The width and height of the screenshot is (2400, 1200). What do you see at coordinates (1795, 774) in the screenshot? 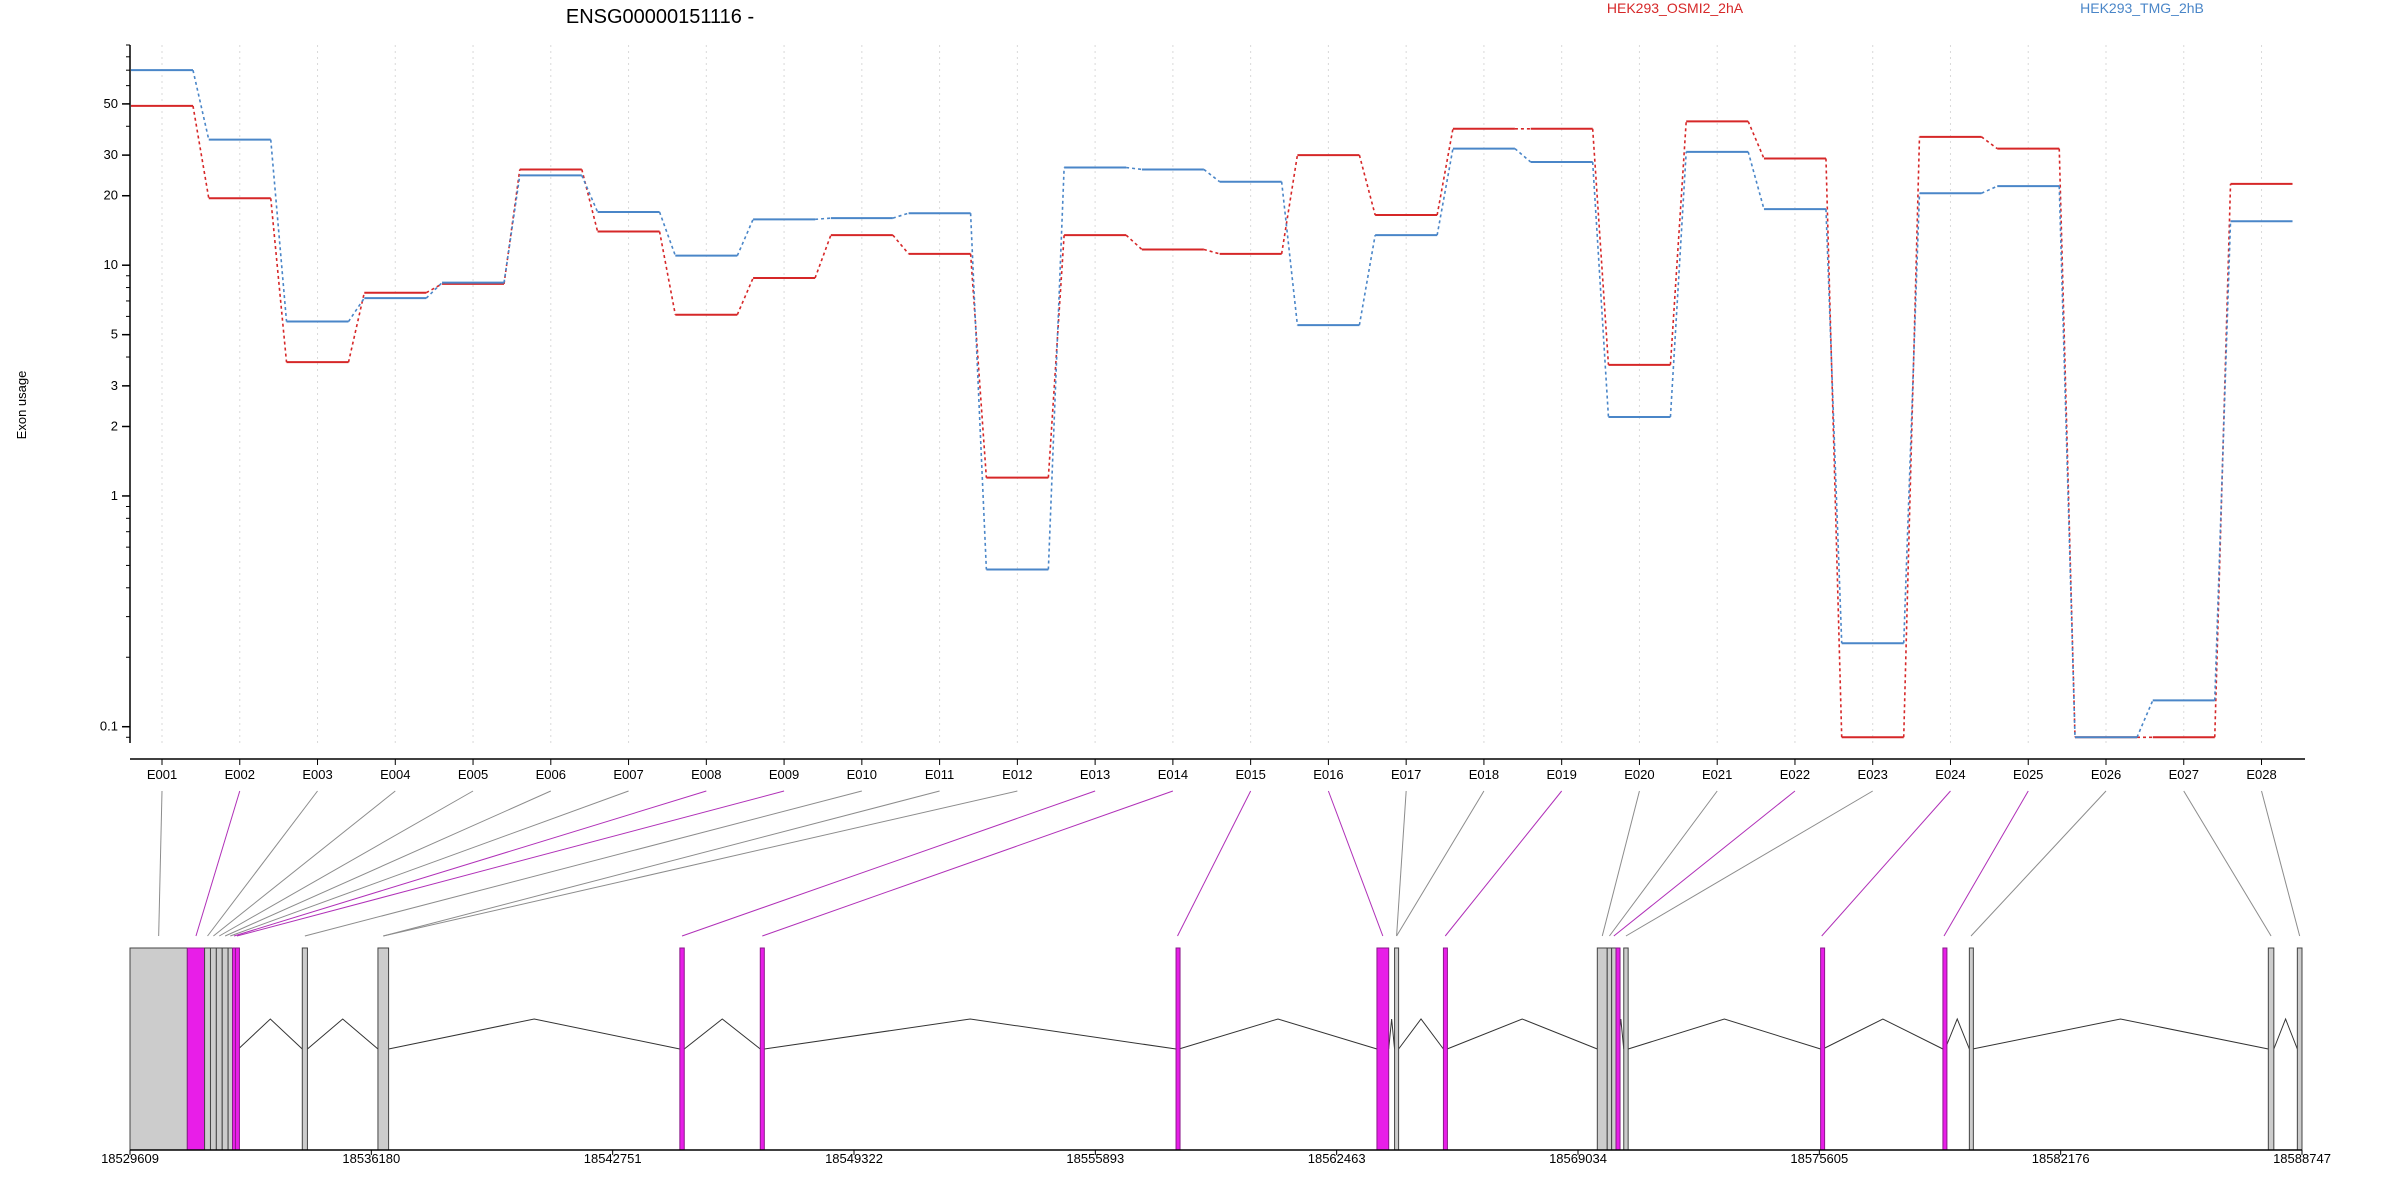
I see `x-tick-label: E022` at bounding box center [1795, 774].